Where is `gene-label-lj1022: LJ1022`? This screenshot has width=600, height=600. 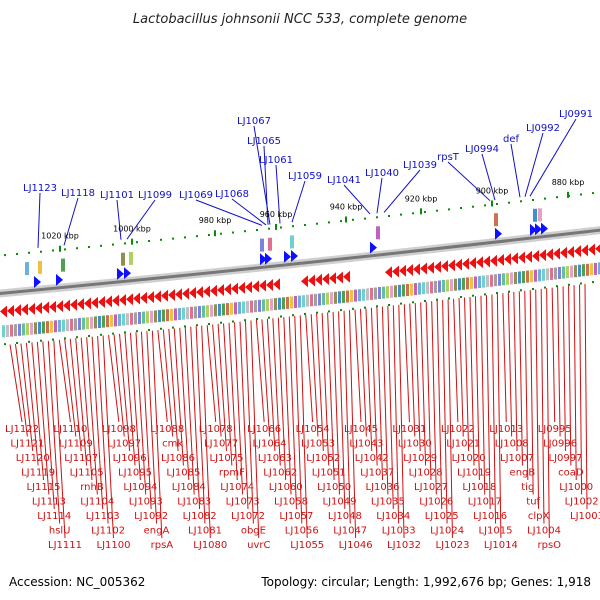 gene-label-lj1022: LJ1022 is located at coordinates (458, 429).